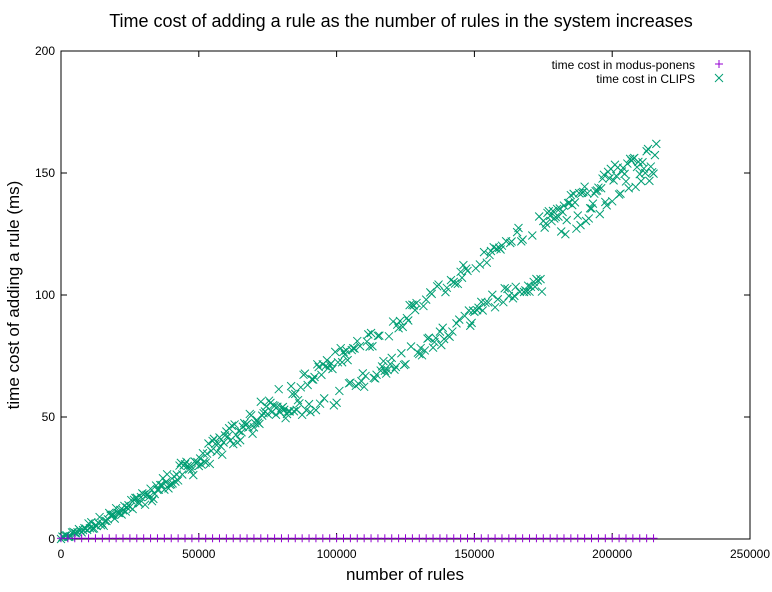  I want to click on x-tick-label: 0, so click(61, 554).